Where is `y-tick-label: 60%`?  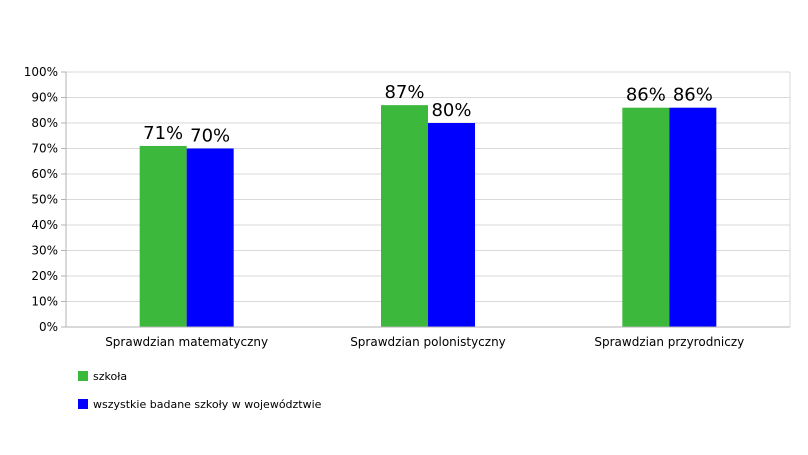
y-tick-label: 60% is located at coordinates (44, 174).